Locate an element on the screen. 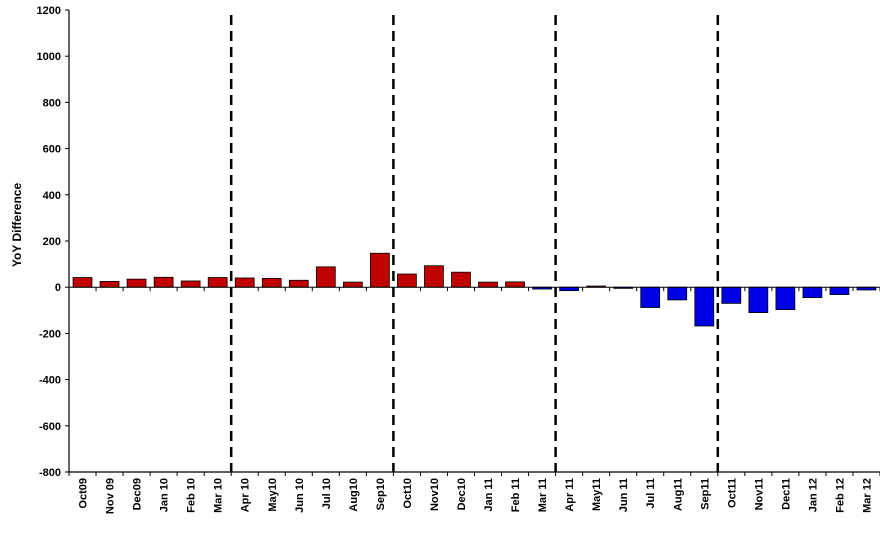 The height and width of the screenshot is (538, 880). y-tick-label: 0 is located at coordinates (58, 288).